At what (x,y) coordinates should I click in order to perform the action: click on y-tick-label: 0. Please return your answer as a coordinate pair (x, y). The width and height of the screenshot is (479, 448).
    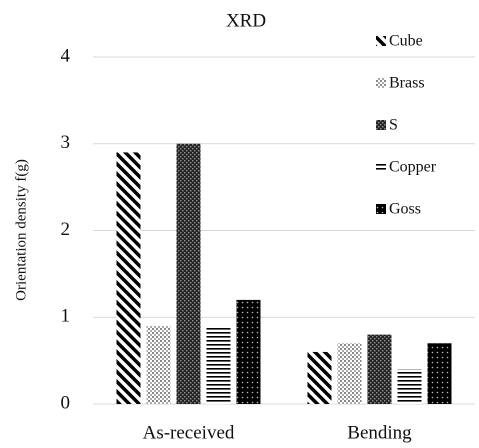
    Looking at the image, I should click on (66, 402).